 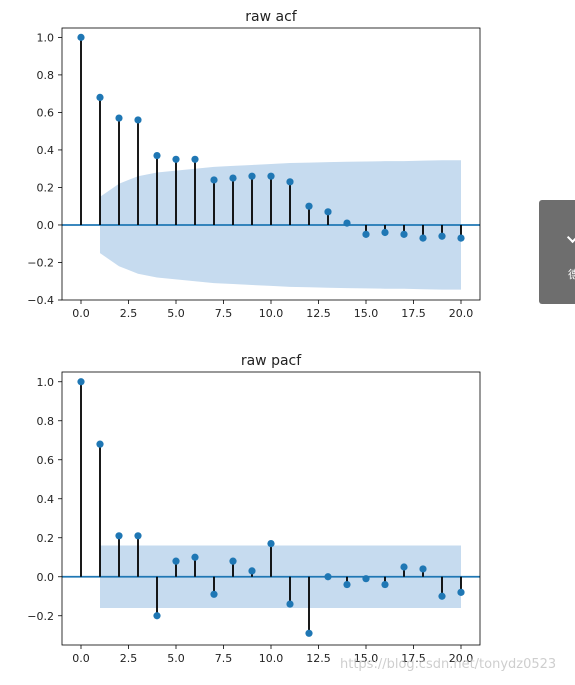 What do you see at coordinates (571, 274) in the screenshot?
I see `side-widget-glyph: 德` at bounding box center [571, 274].